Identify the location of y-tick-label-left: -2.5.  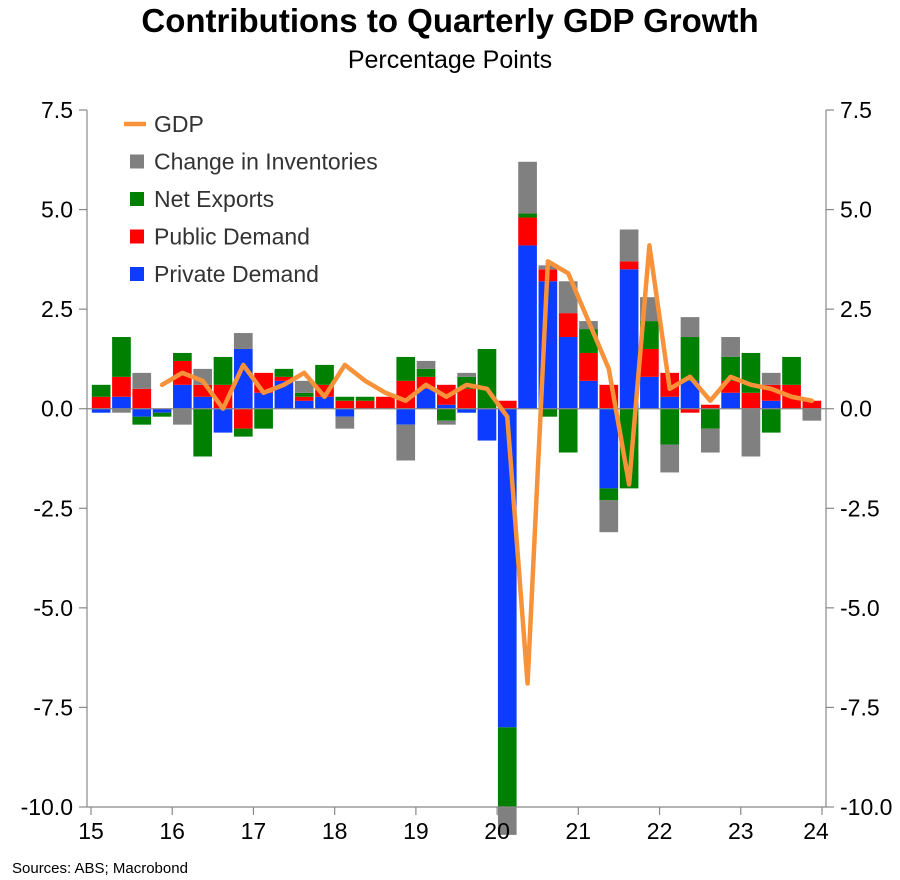
(53, 508).